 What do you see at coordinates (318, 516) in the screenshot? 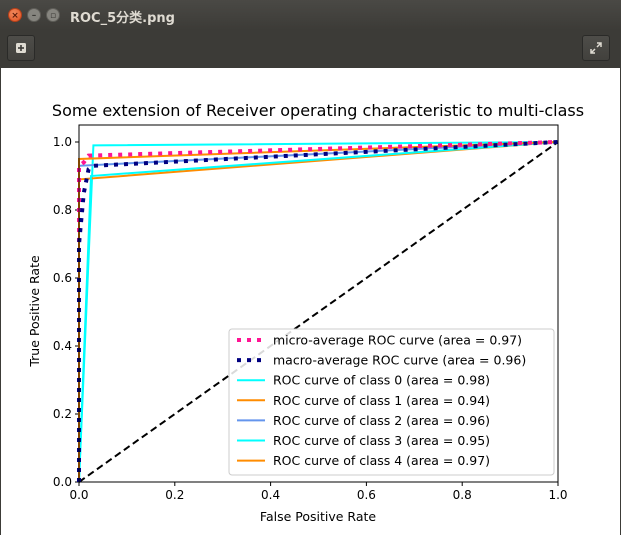
I see `x-axis-label: False Positive Rate` at bounding box center [318, 516].